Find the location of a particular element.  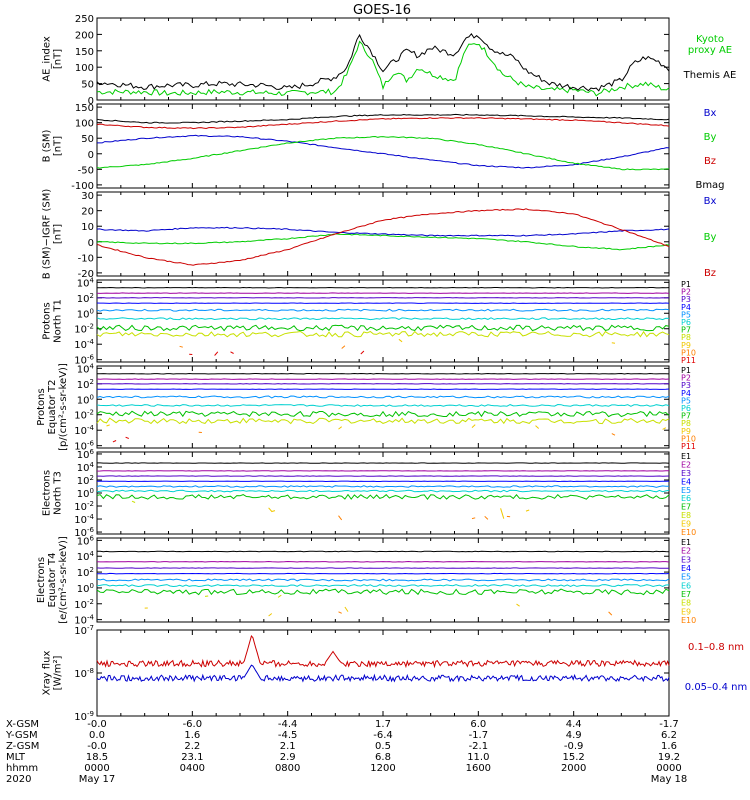

y-tick-label: -100 is located at coordinates (82, 186).